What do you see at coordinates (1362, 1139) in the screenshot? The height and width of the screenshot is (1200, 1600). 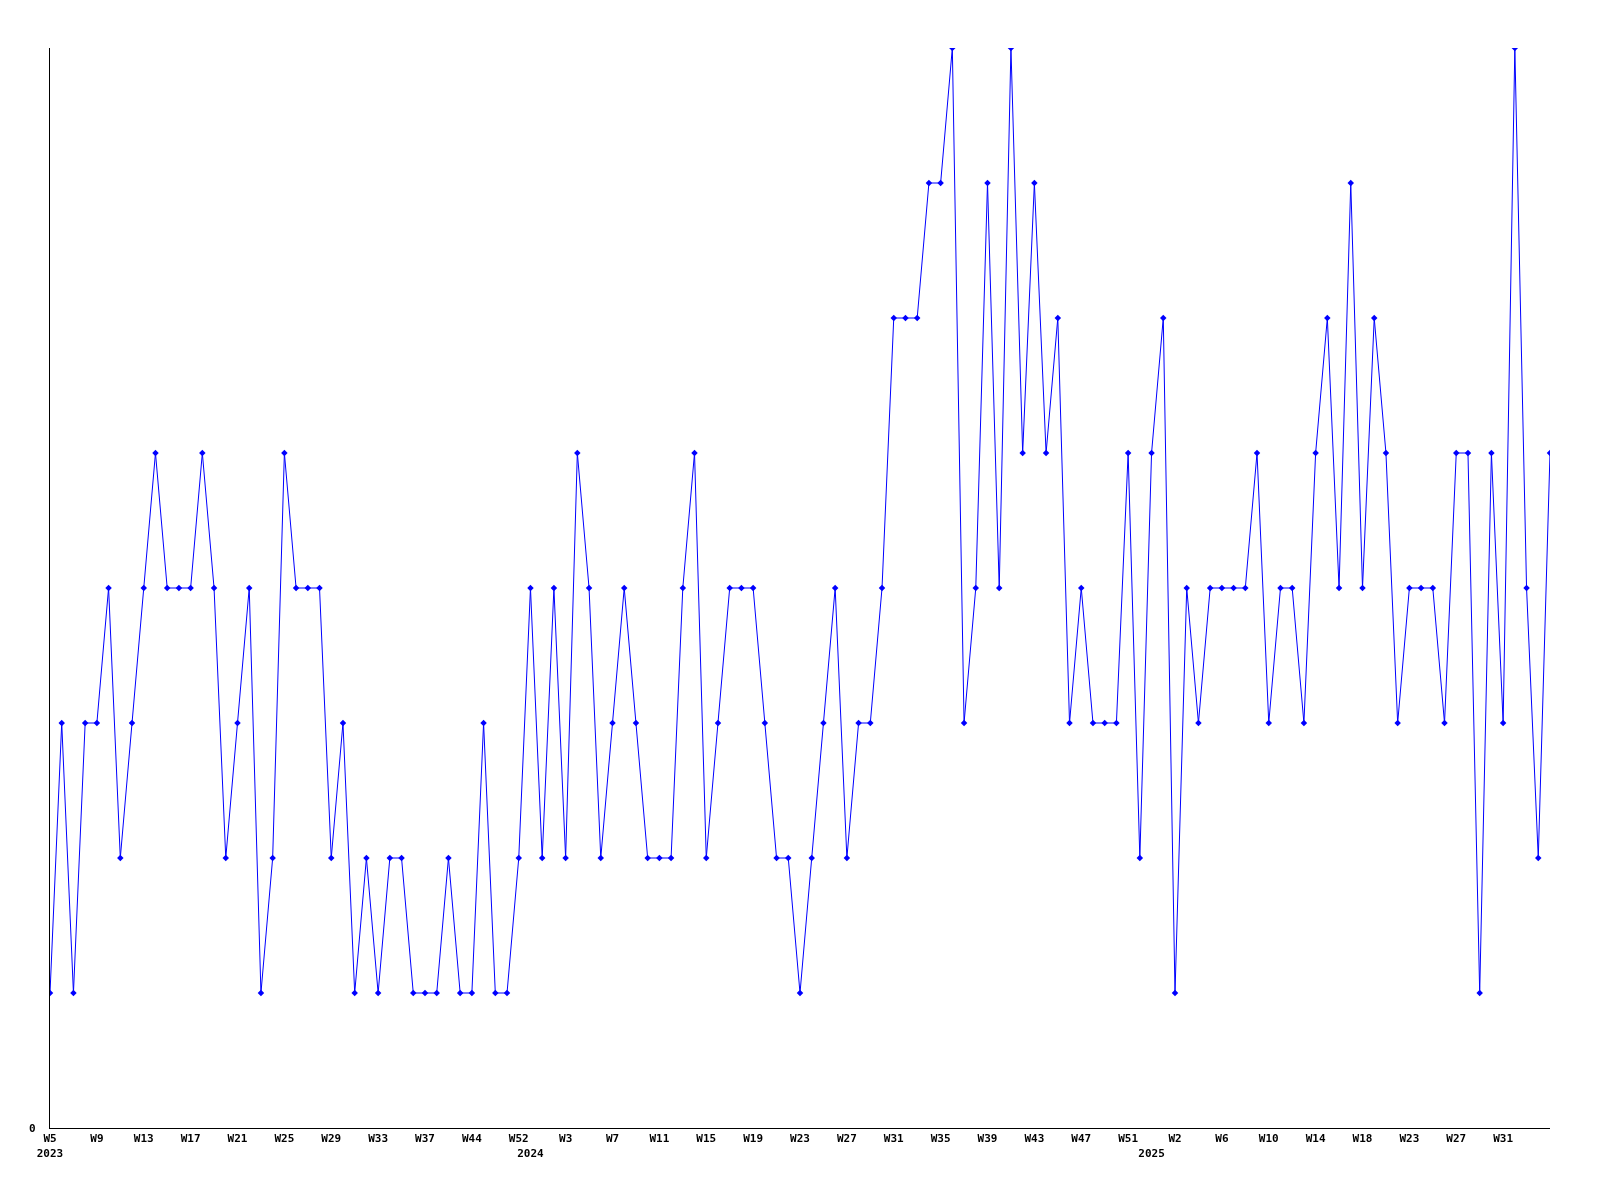 I see `x-tick-label: W18` at bounding box center [1362, 1139].